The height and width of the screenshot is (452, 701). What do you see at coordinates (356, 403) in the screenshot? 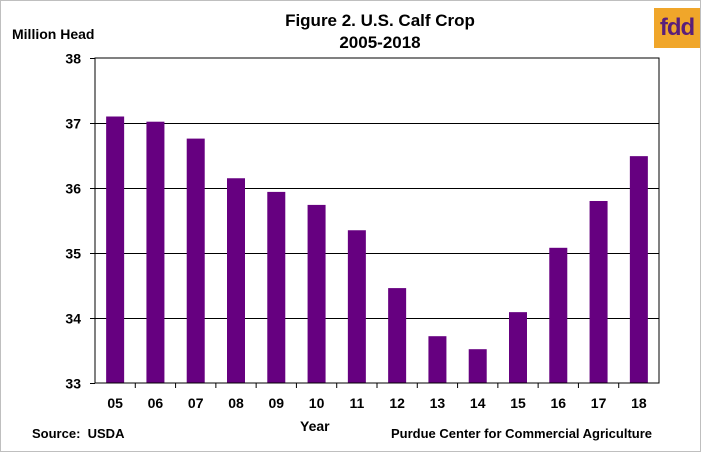
I see `x-tick-label: 11` at bounding box center [356, 403].